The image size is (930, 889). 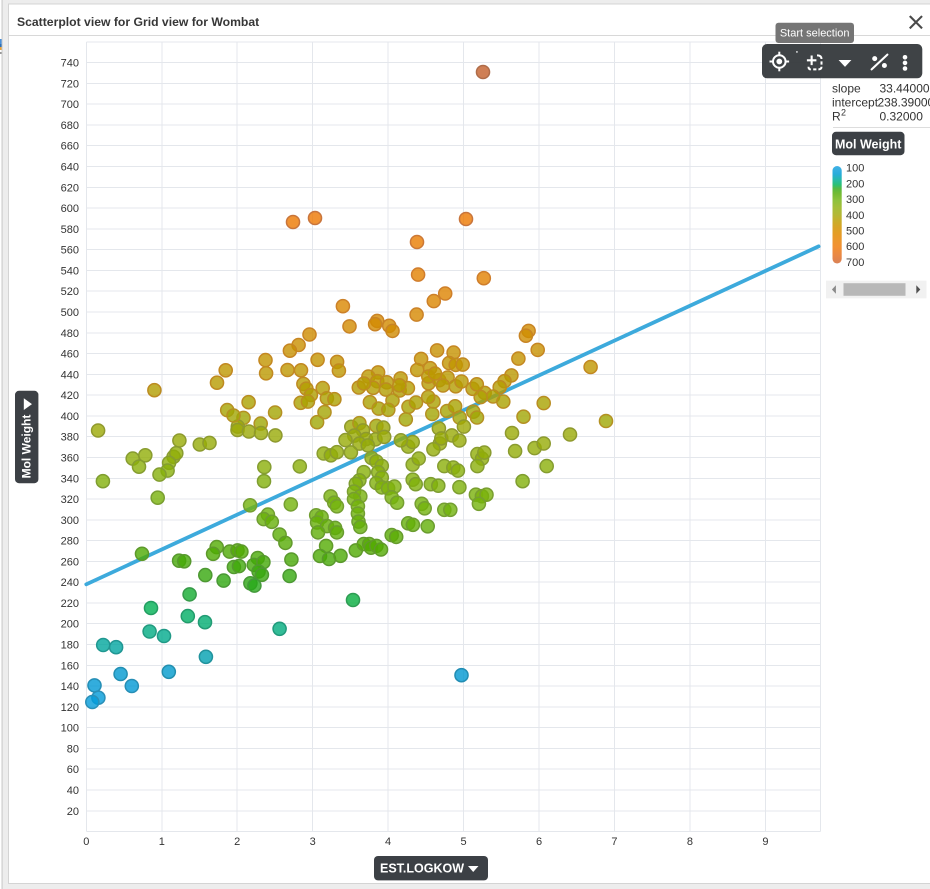 I want to click on svg-text: 440, so click(x=70, y=375).